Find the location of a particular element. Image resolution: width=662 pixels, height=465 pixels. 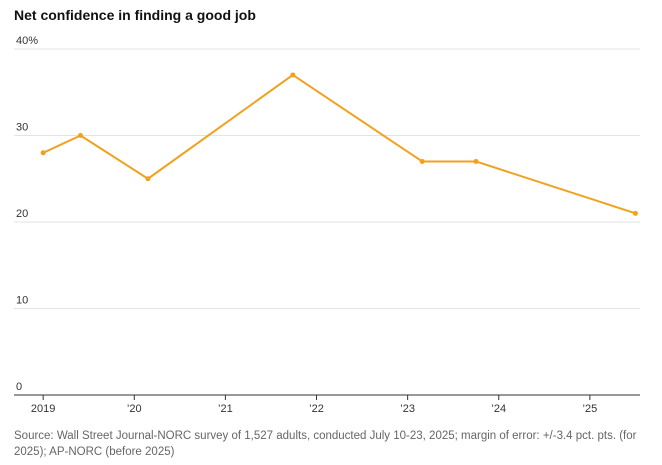

y-tick-label: 20 is located at coordinates (22, 214).